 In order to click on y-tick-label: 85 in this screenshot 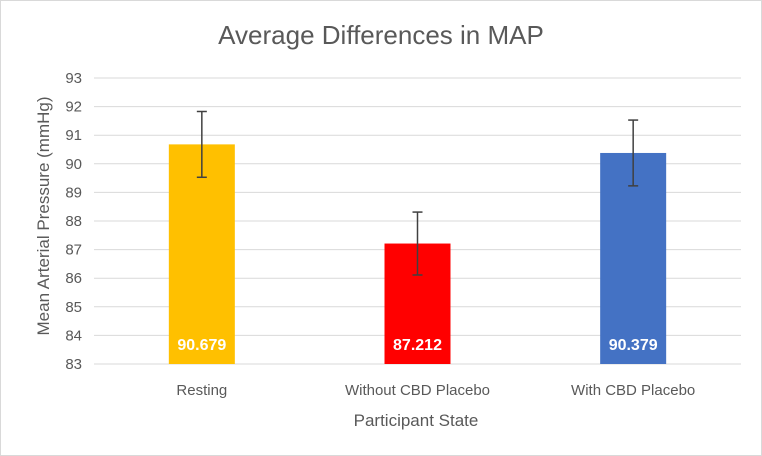, I will do `click(73, 307)`.